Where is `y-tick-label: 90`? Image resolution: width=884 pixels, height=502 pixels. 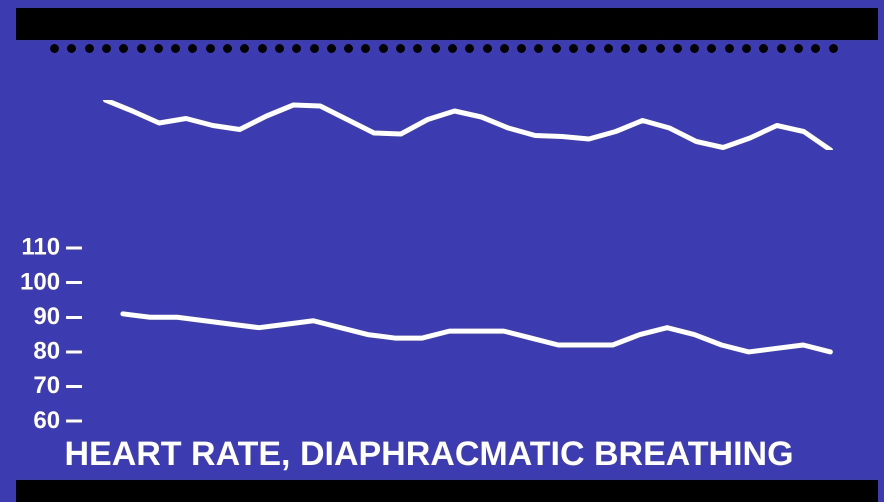 y-tick-label: 90 is located at coordinates (46, 316).